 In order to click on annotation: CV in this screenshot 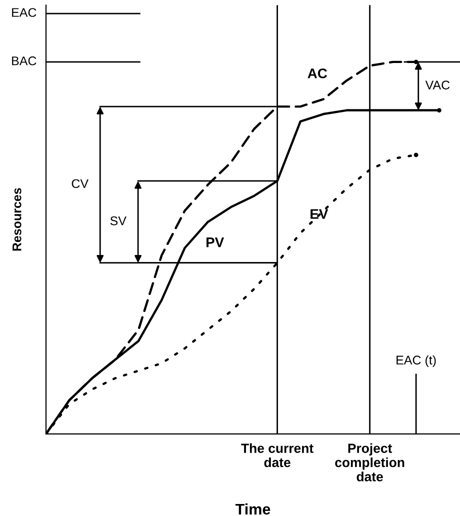, I will do `click(80, 183)`.